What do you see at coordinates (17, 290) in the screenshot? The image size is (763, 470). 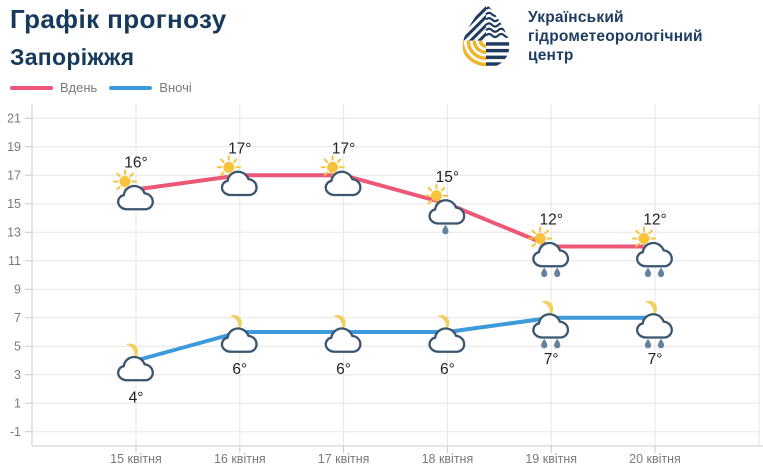 I see `y-axis-label: 9` at bounding box center [17, 290].